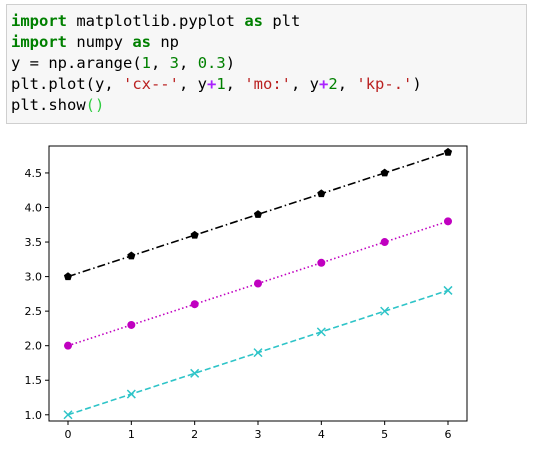  I want to click on code-token: numpy, so click(100, 42).